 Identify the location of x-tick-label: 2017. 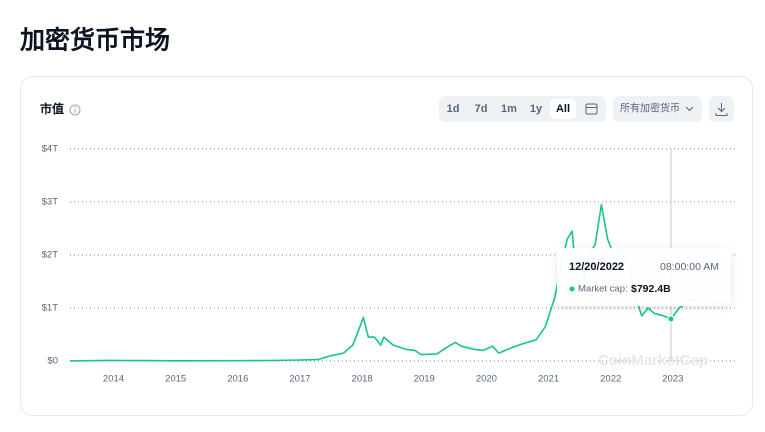
(299, 379).